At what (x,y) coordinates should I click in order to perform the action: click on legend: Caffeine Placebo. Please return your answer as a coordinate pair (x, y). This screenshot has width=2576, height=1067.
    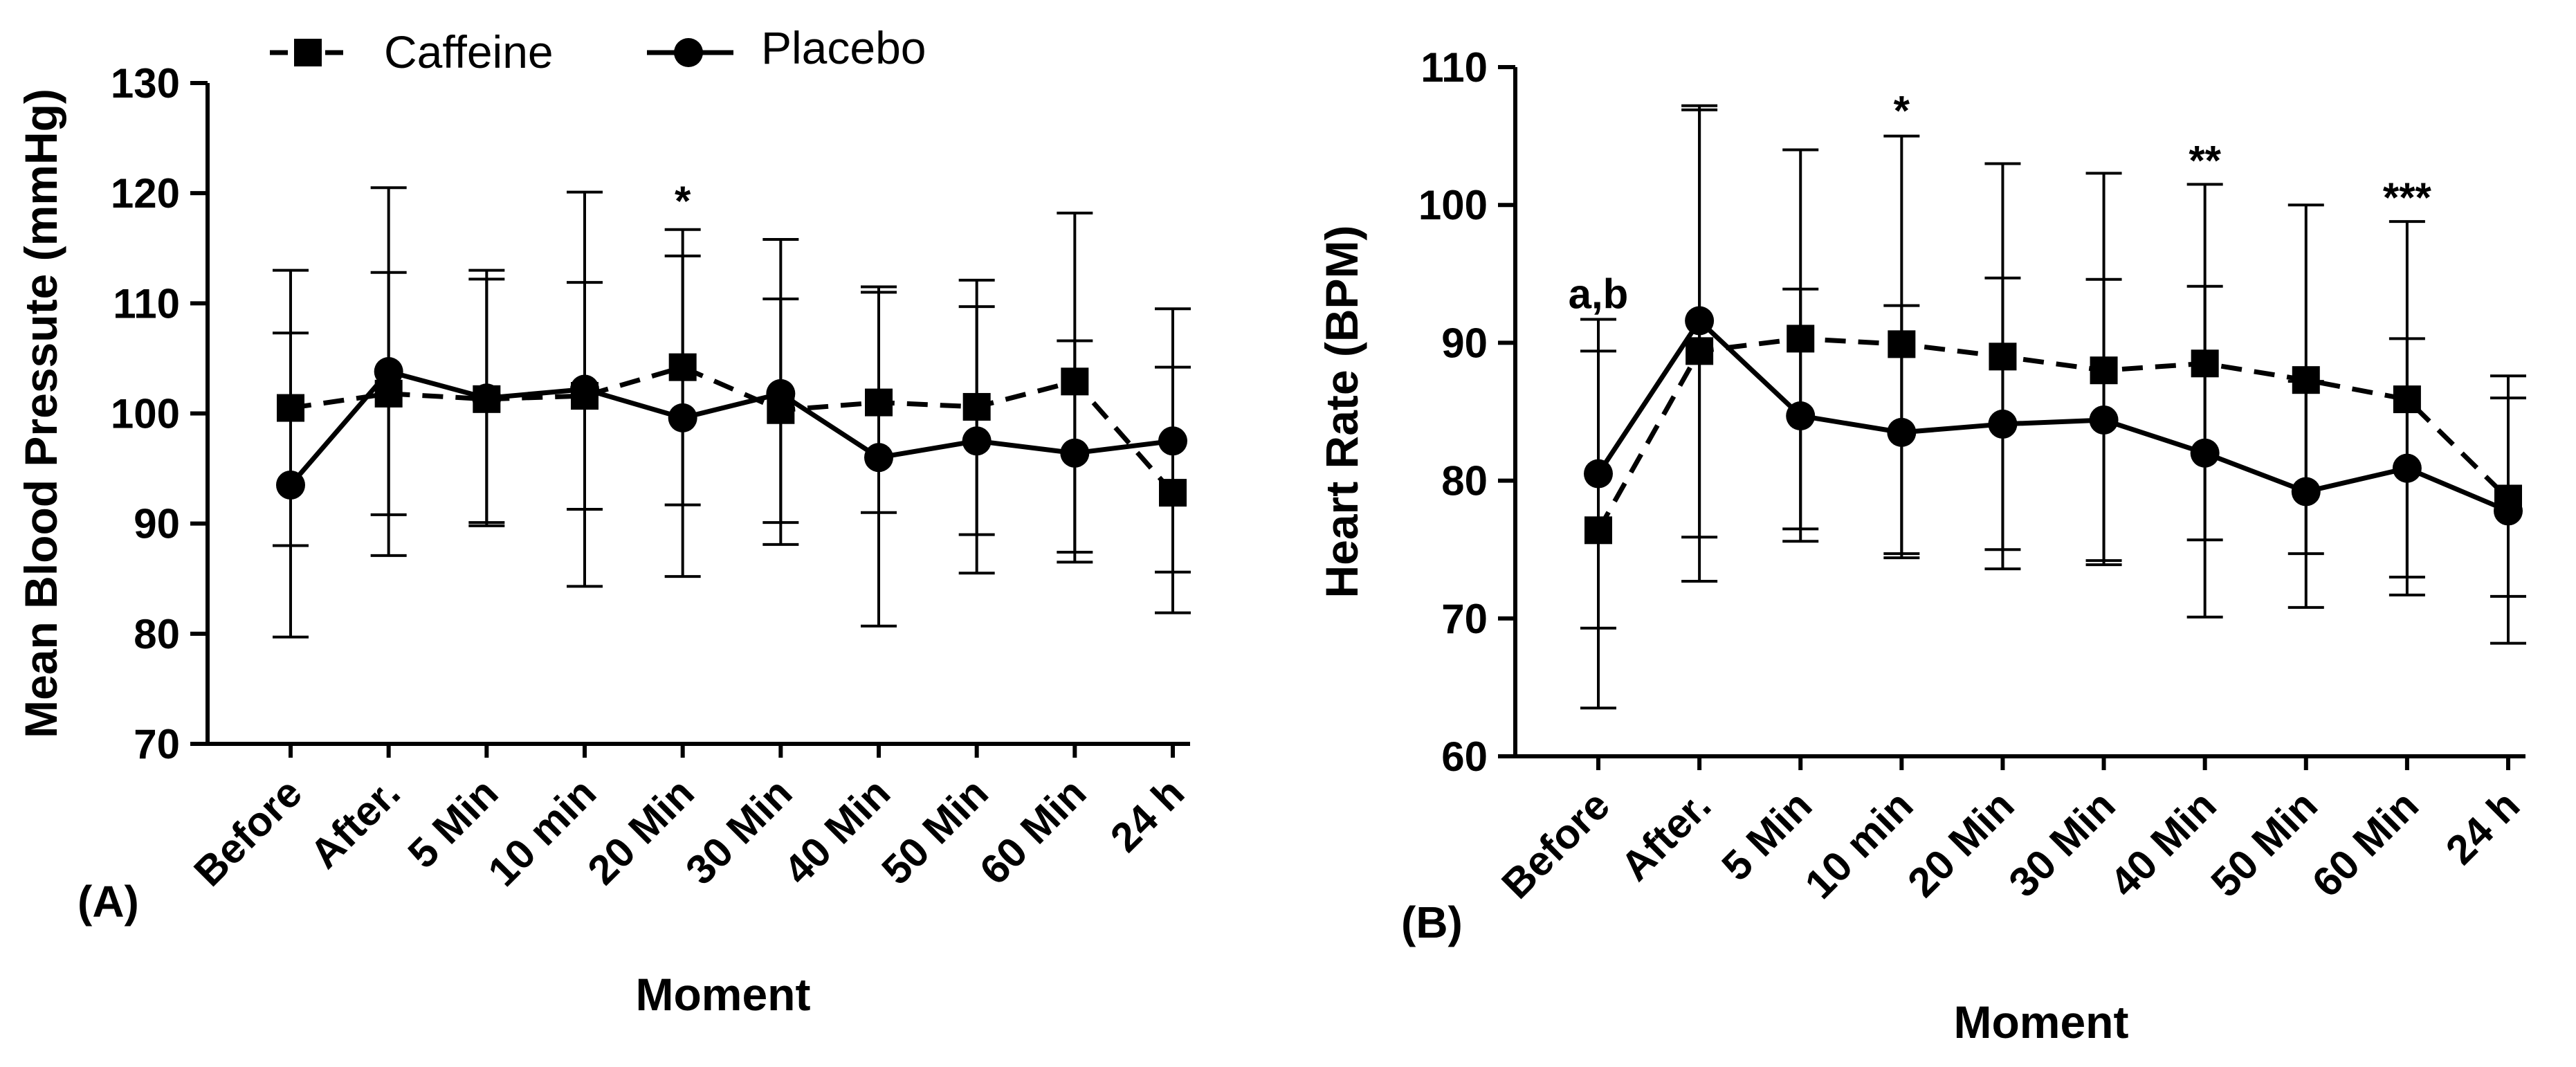
    Looking at the image, I should click on (598, 49).